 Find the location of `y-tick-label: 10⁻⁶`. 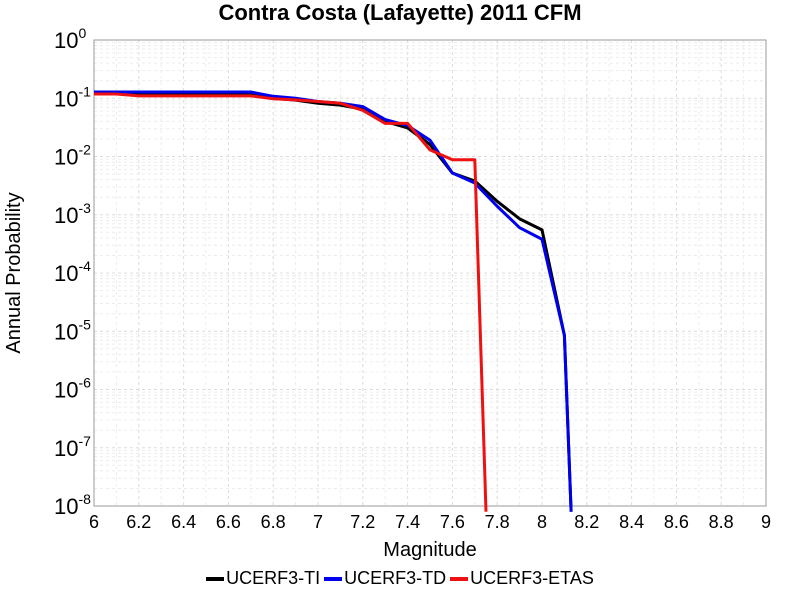

y-tick-label: 10⁻⁶ is located at coordinates (72, 389).